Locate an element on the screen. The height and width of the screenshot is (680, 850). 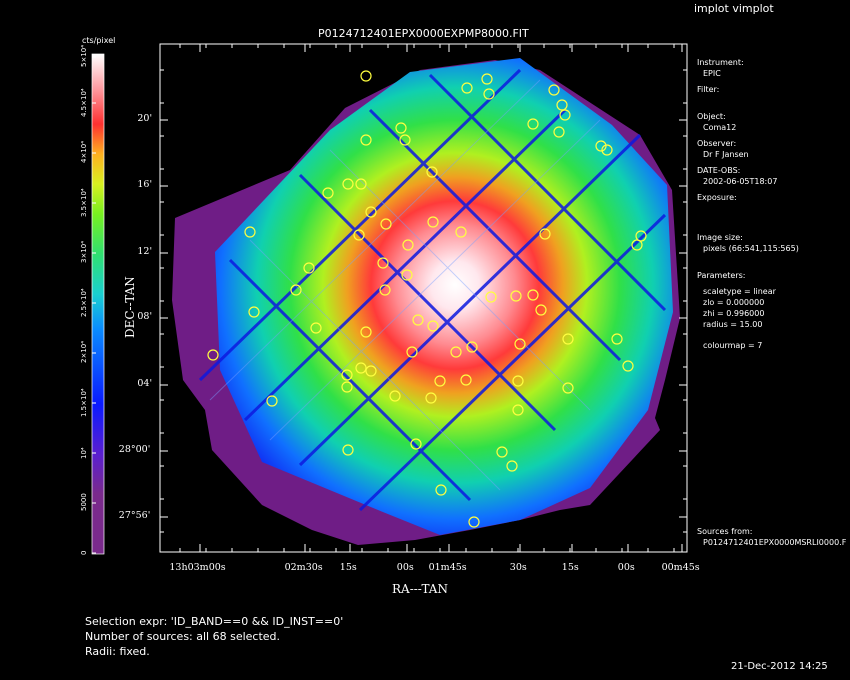
app-title: implot vimplot is located at coordinates (734, 8).